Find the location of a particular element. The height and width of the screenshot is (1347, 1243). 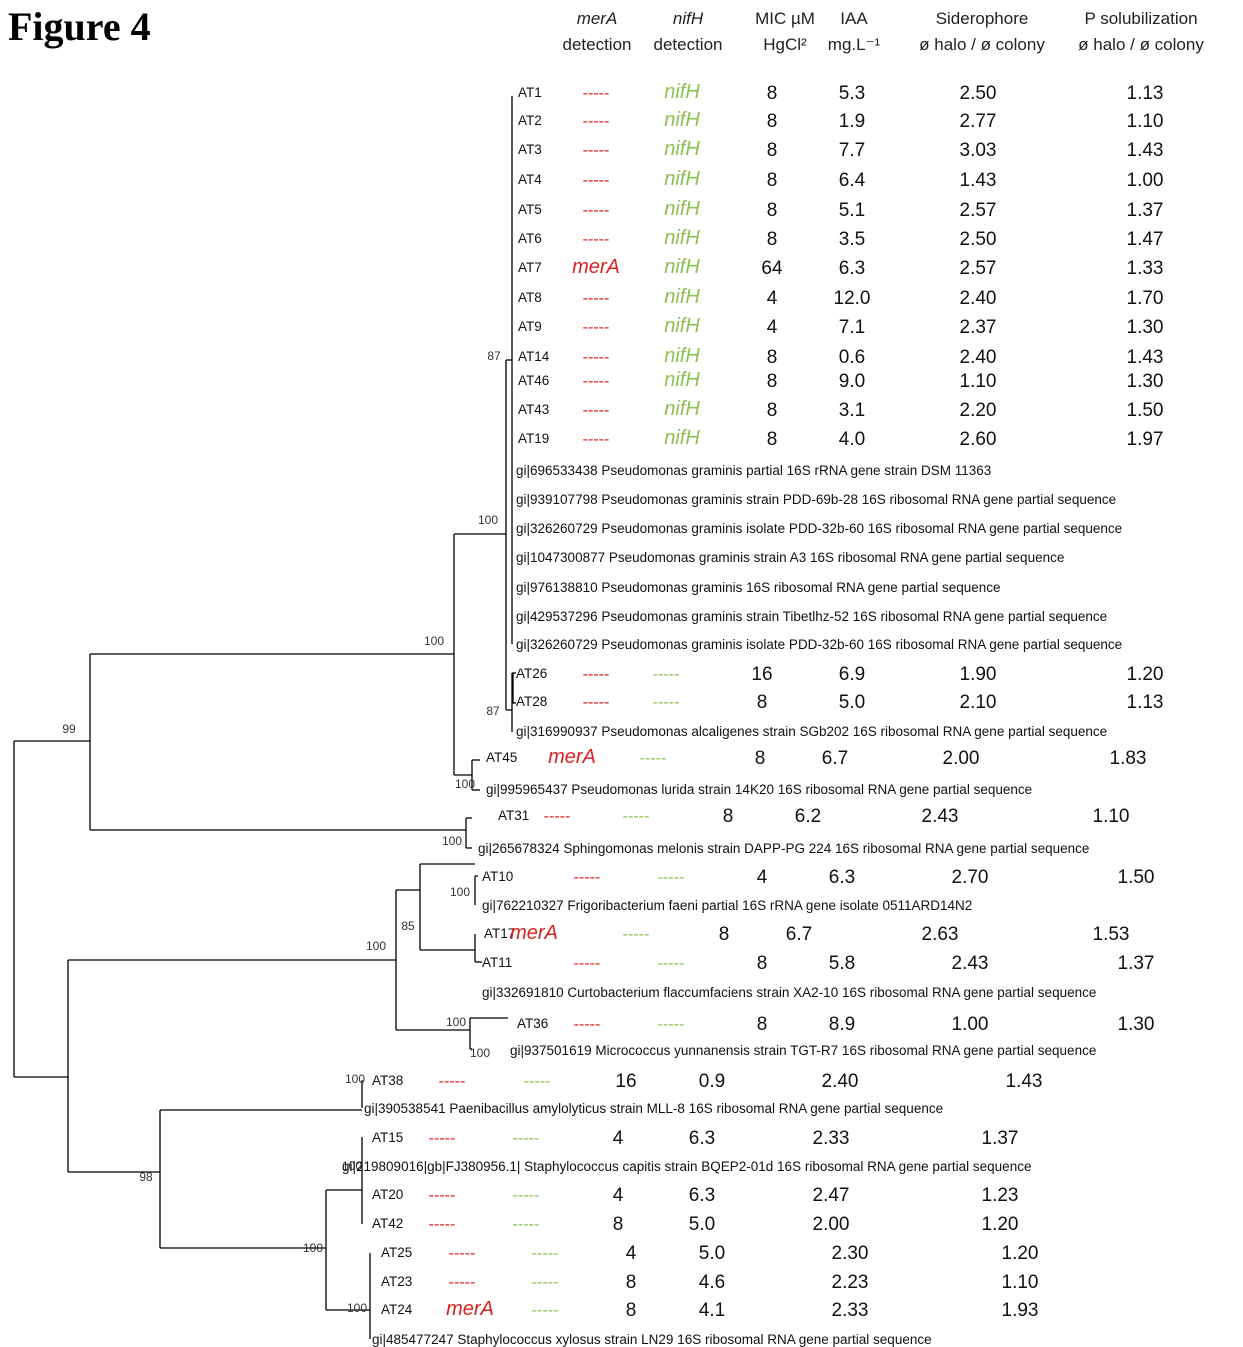

siderophore-value: 1.10 is located at coordinates (978, 381).